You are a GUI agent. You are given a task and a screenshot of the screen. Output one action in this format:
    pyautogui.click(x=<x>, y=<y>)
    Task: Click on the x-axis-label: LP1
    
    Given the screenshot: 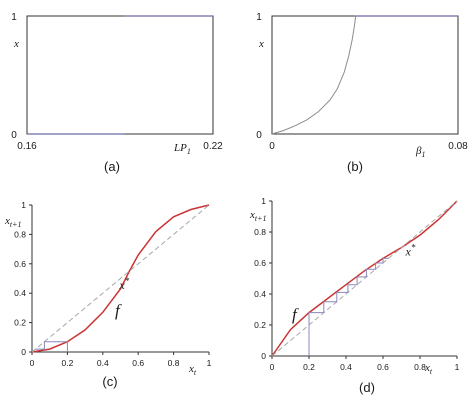 What is the action you would take?
    pyautogui.click(x=182, y=149)
    